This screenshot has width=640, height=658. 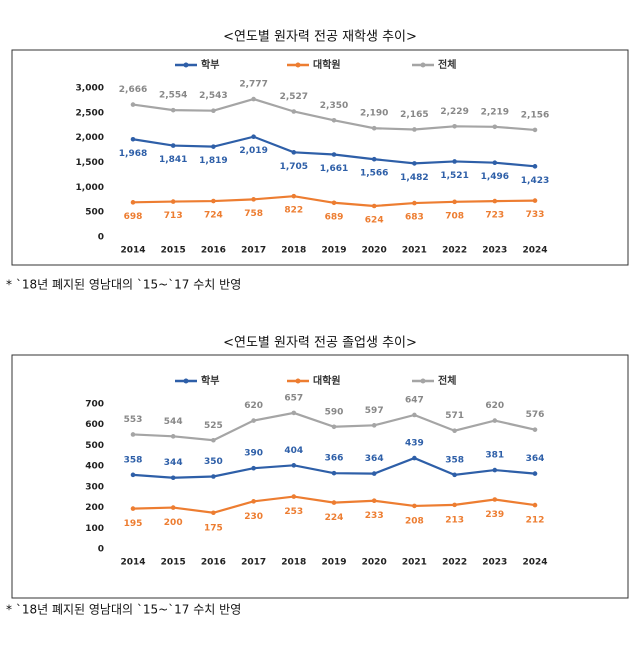 What do you see at coordinates (133, 420) in the screenshot?
I see `data-label: 553` at bounding box center [133, 420].